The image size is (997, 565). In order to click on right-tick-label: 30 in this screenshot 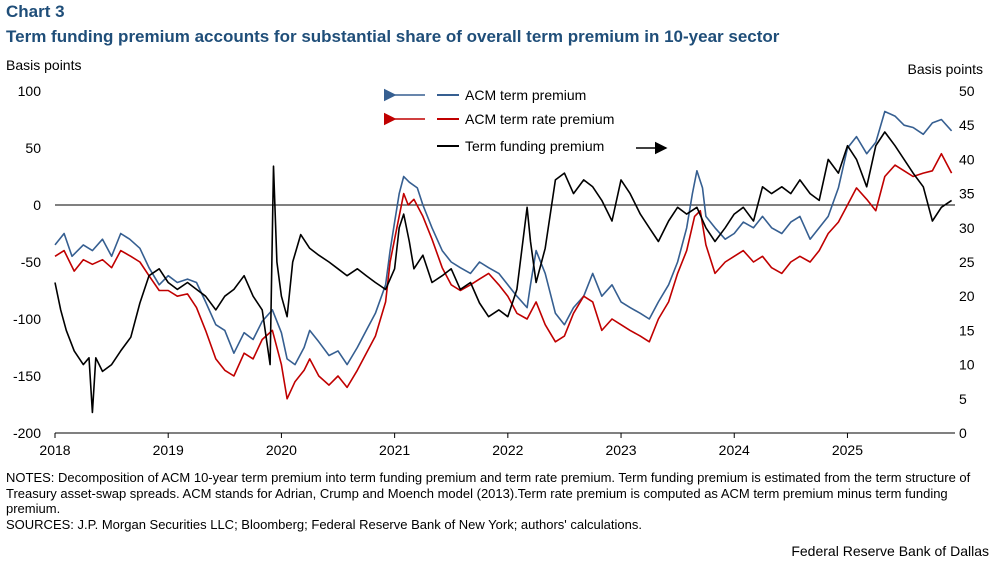, I will do `click(967, 228)`.